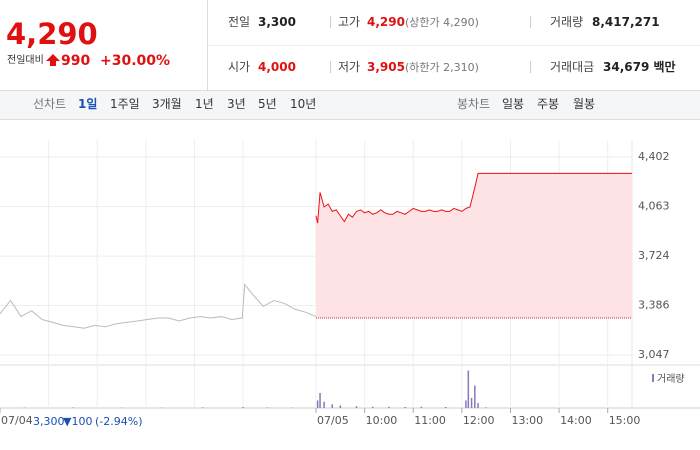 The width and height of the screenshot is (700, 450). Describe the element at coordinates (104, 45) in the screenshot. I see `price-box` at that location.